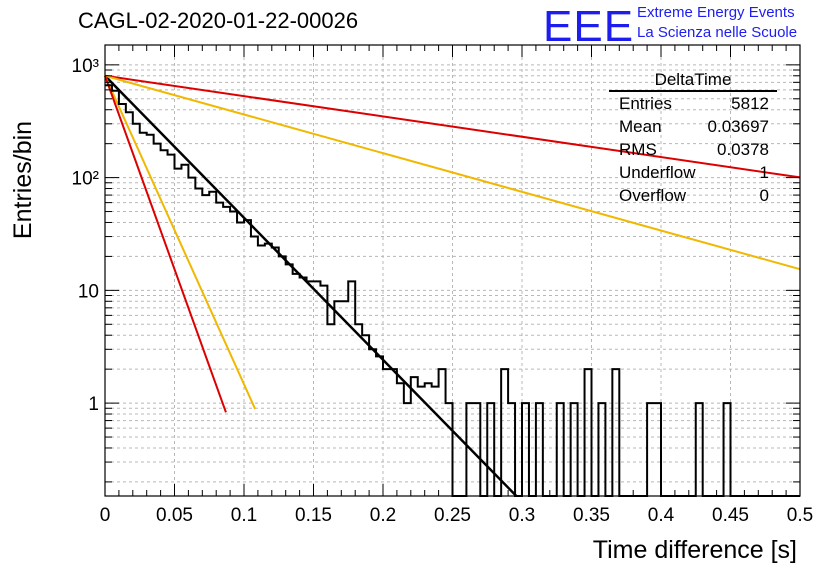  I want to click on stats-row-overflow: Overflow 0, so click(693, 195).